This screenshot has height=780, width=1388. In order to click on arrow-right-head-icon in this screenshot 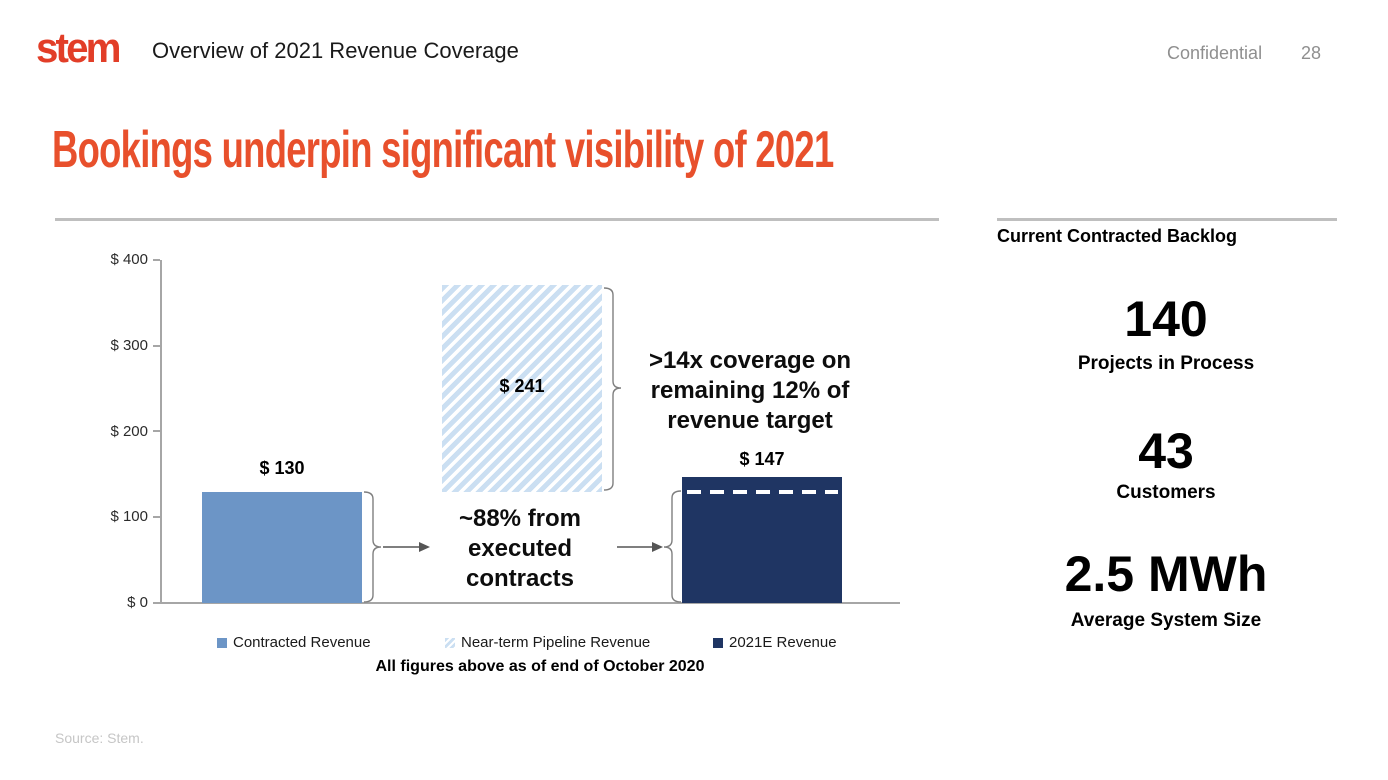, I will do `click(657, 547)`.